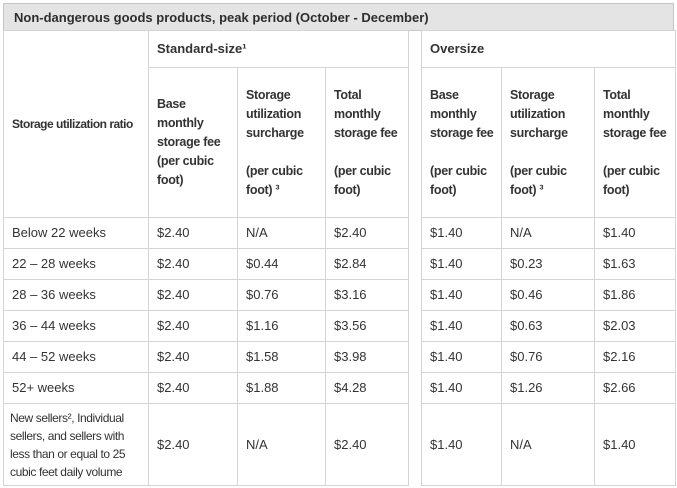 The height and width of the screenshot is (488, 677). Describe the element at coordinates (635, 357) in the screenshot. I see `fee-value: $2.16` at that location.